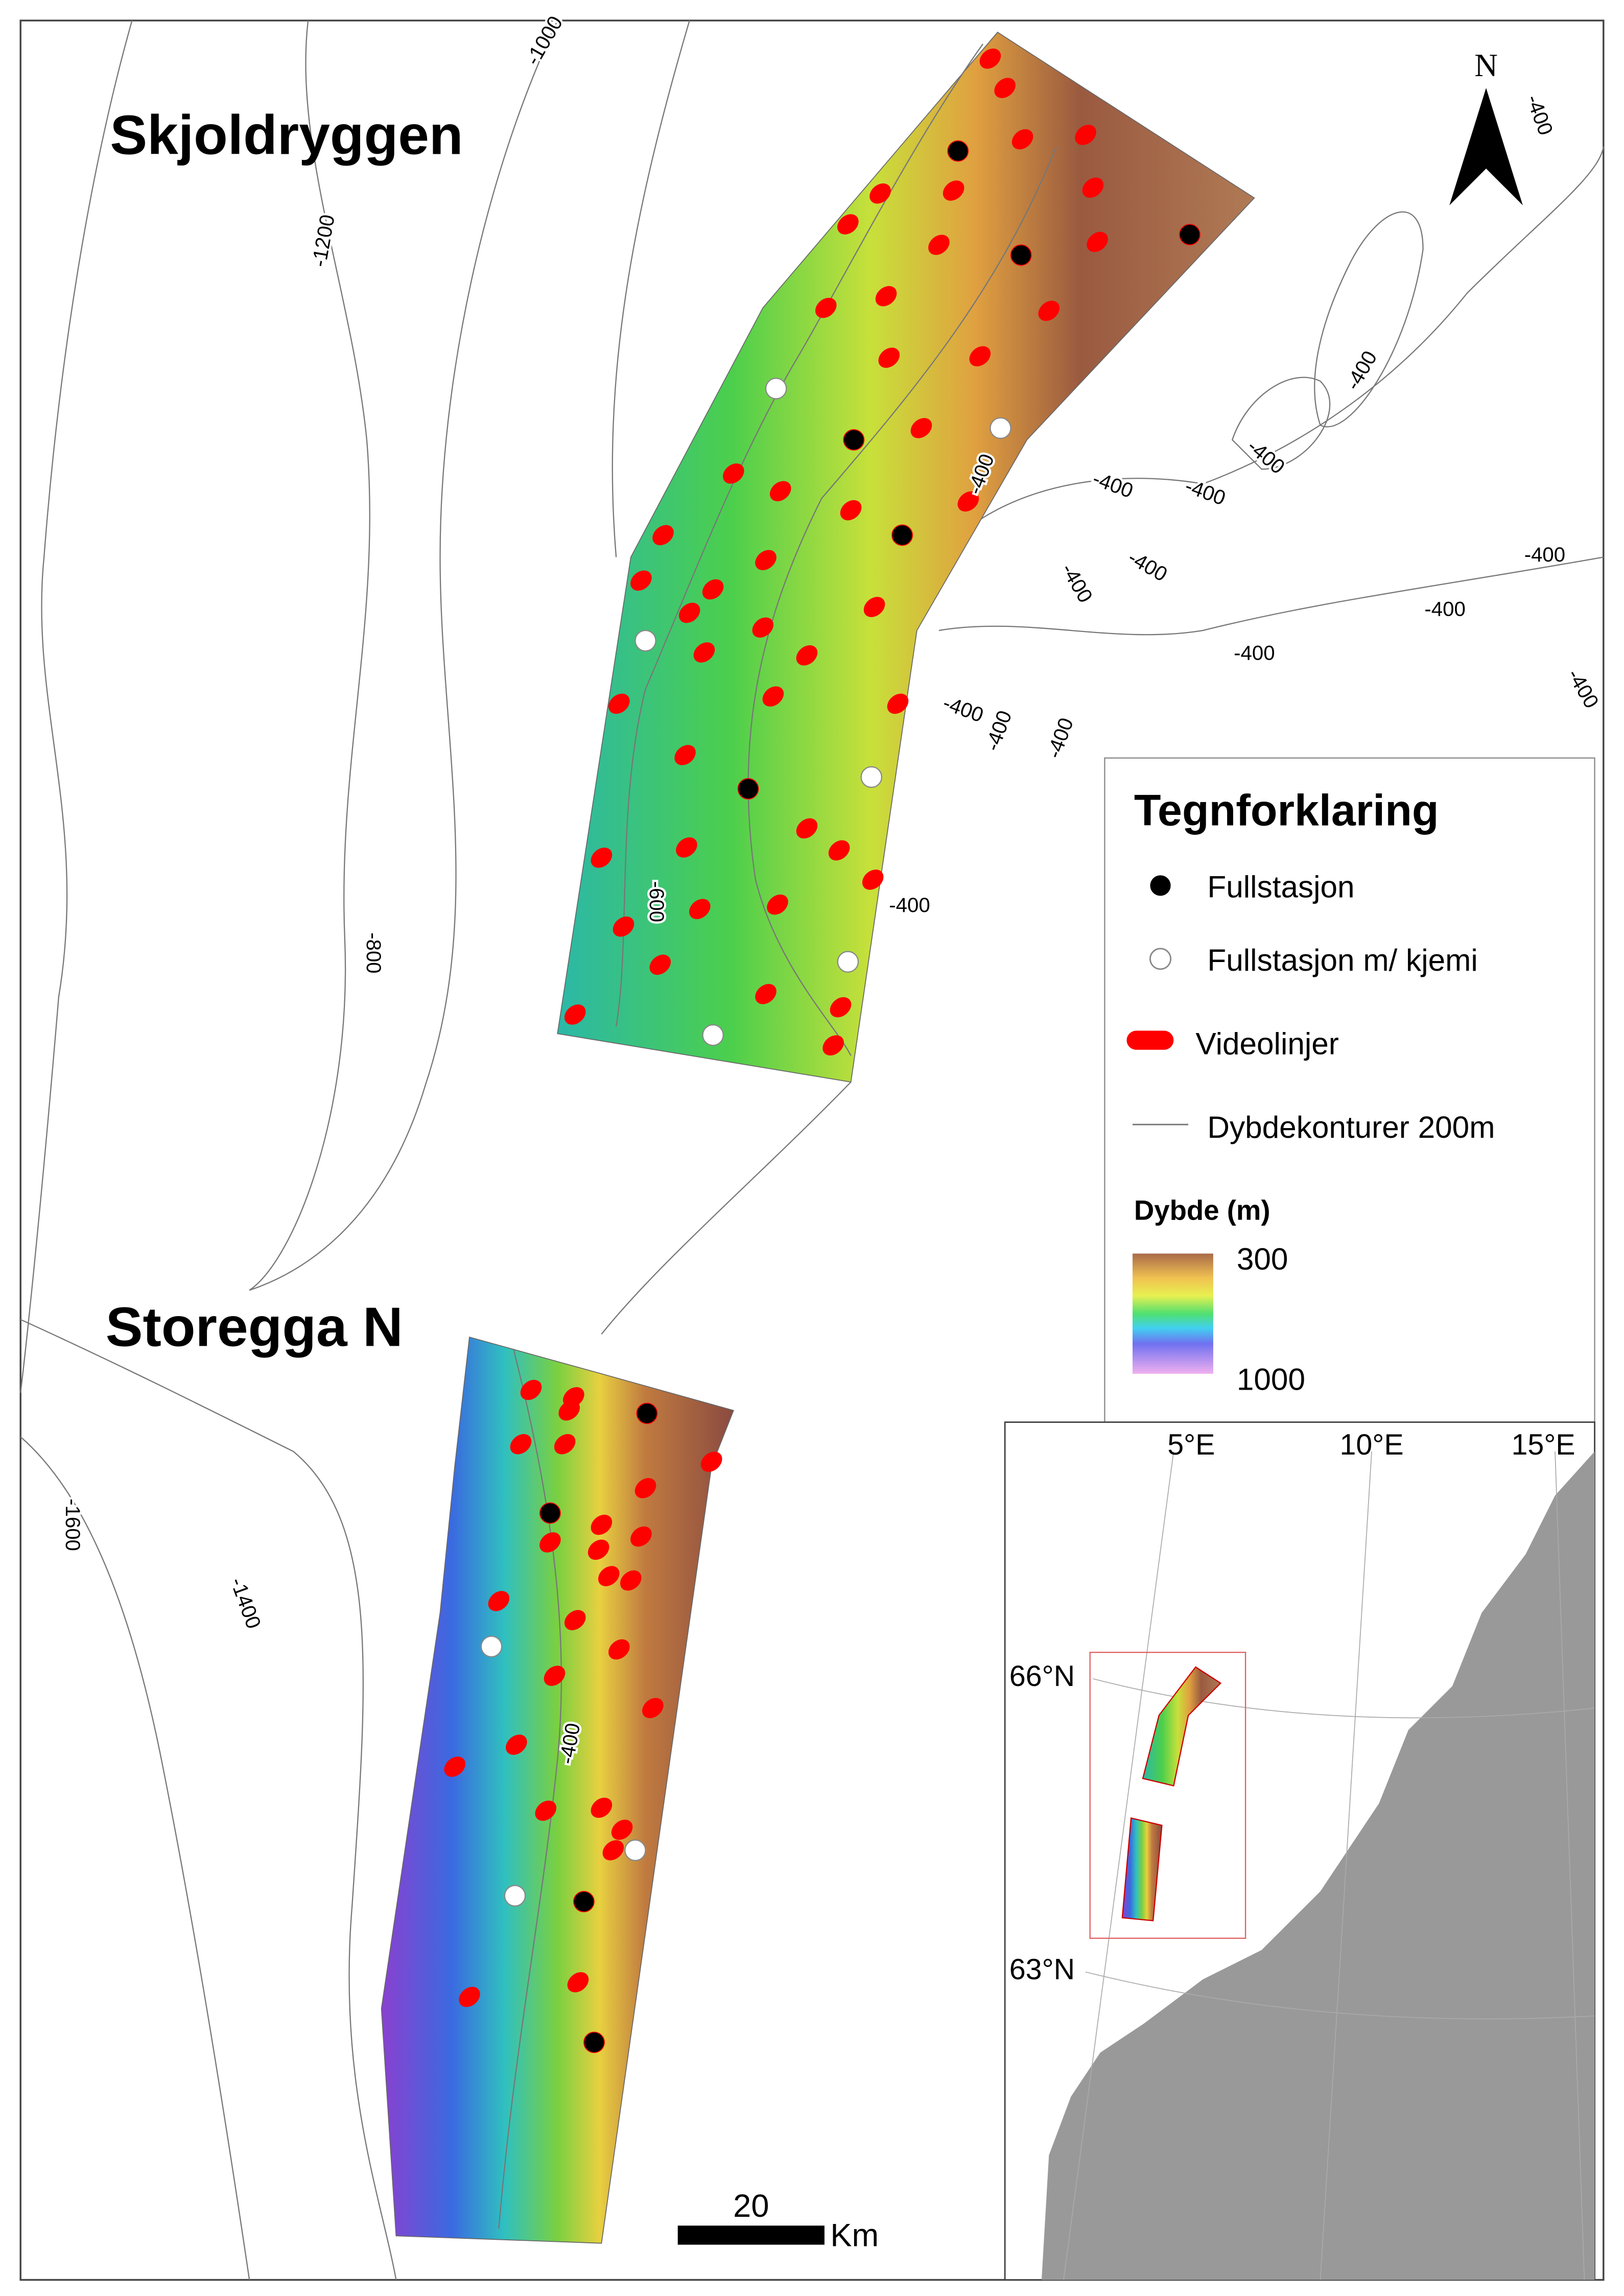 Image resolution: width=1624 pixels, height=2296 pixels. What do you see at coordinates (1371, 1444) in the screenshot?
I see `inset-lon-label: 10°E` at bounding box center [1371, 1444].